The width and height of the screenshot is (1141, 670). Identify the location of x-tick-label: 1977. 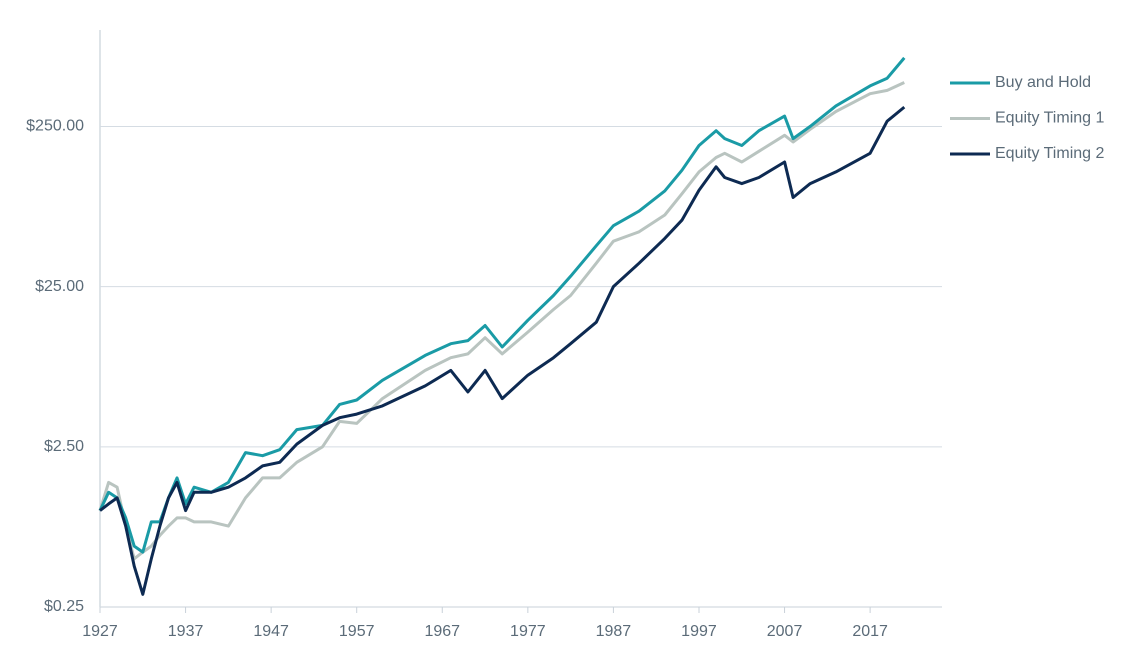
(528, 631).